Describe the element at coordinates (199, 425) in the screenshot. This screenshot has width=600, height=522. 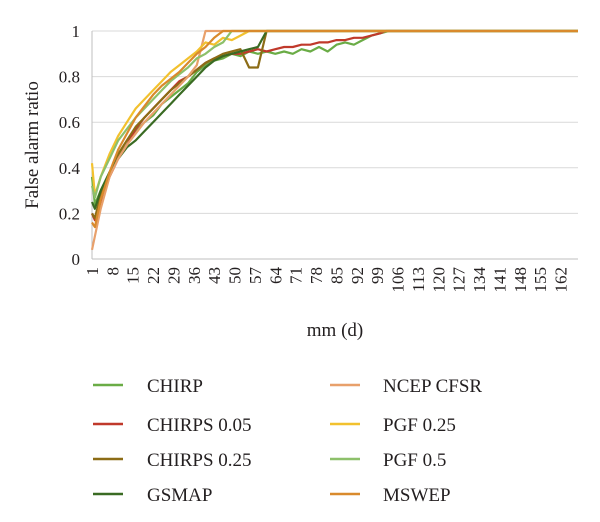
I see `legend-label: CHIRPS 0.05` at that location.